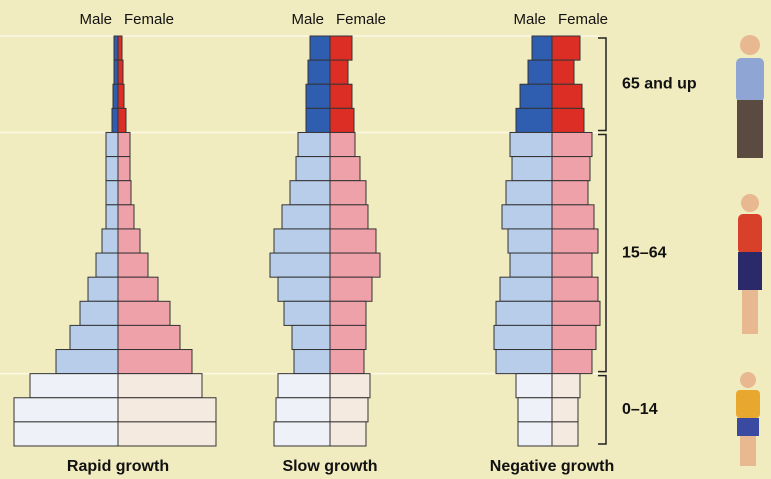 The image size is (771, 479). Describe the element at coordinates (118, 466) in the screenshot. I see `chart-title: Rapid growth` at that location.